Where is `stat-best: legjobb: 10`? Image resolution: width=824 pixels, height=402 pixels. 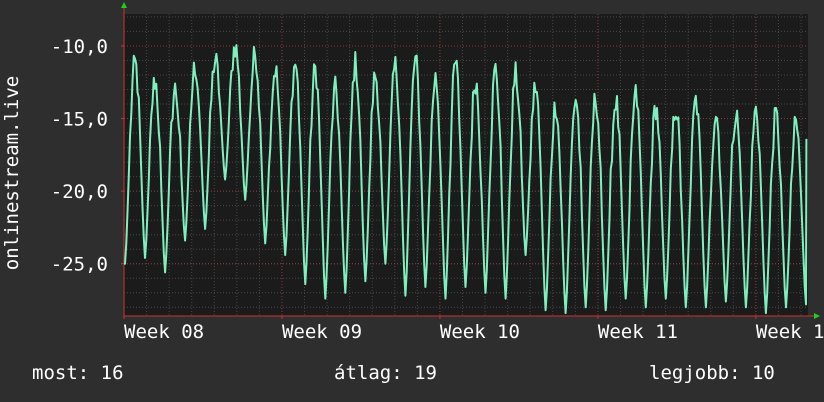
stat-best: legjobb: 10 is located at coordinates (712, 373).